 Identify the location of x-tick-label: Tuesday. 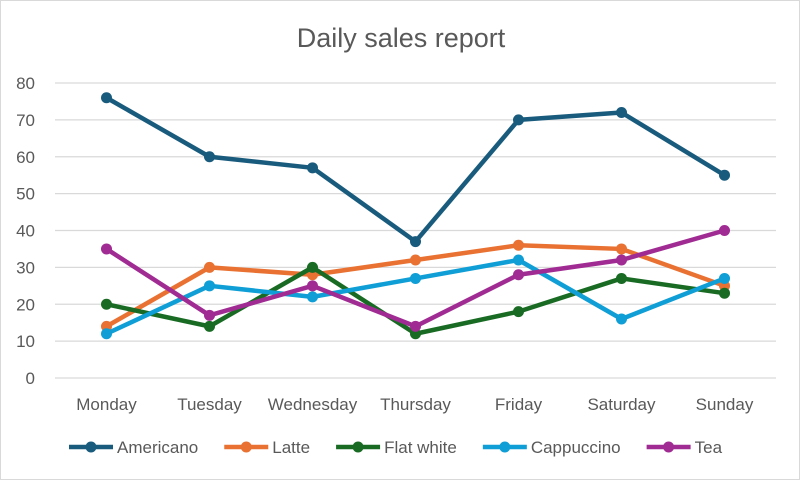
(209, 404).